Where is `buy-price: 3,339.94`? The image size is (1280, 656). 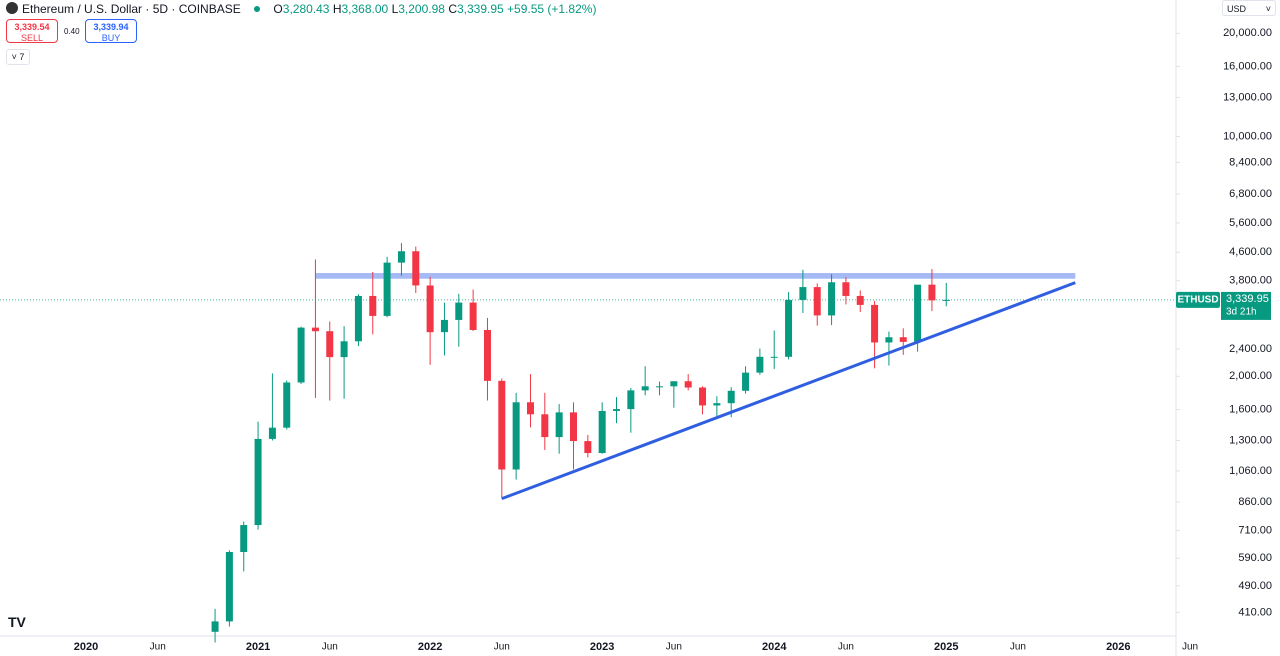
buy-price: 3,339.94 is located at coordinates (111, 27).